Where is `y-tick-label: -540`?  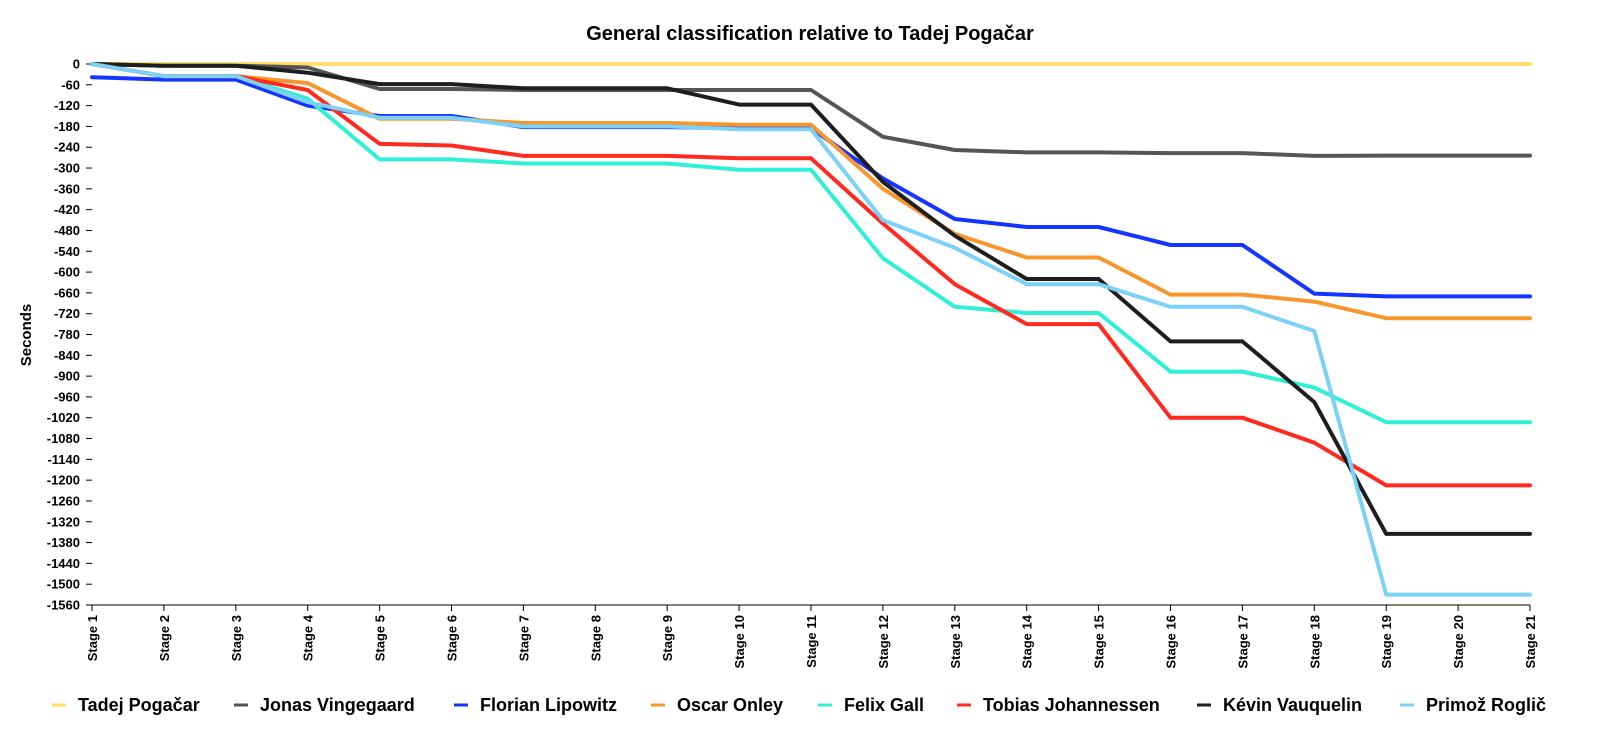
y-tick-label: -540 is located at coordinates (67, 251).